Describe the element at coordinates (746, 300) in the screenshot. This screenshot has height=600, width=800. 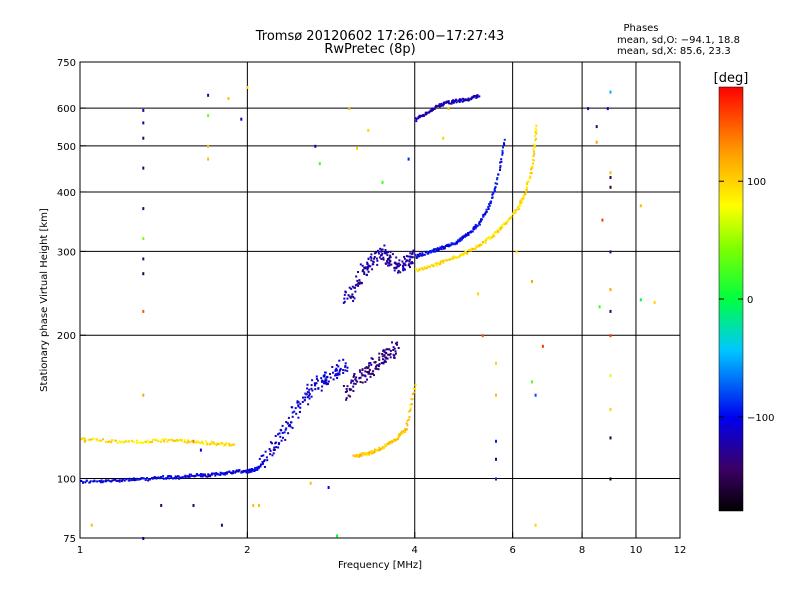
I see `colorbar-ticks: 100 0 −100` at that location.